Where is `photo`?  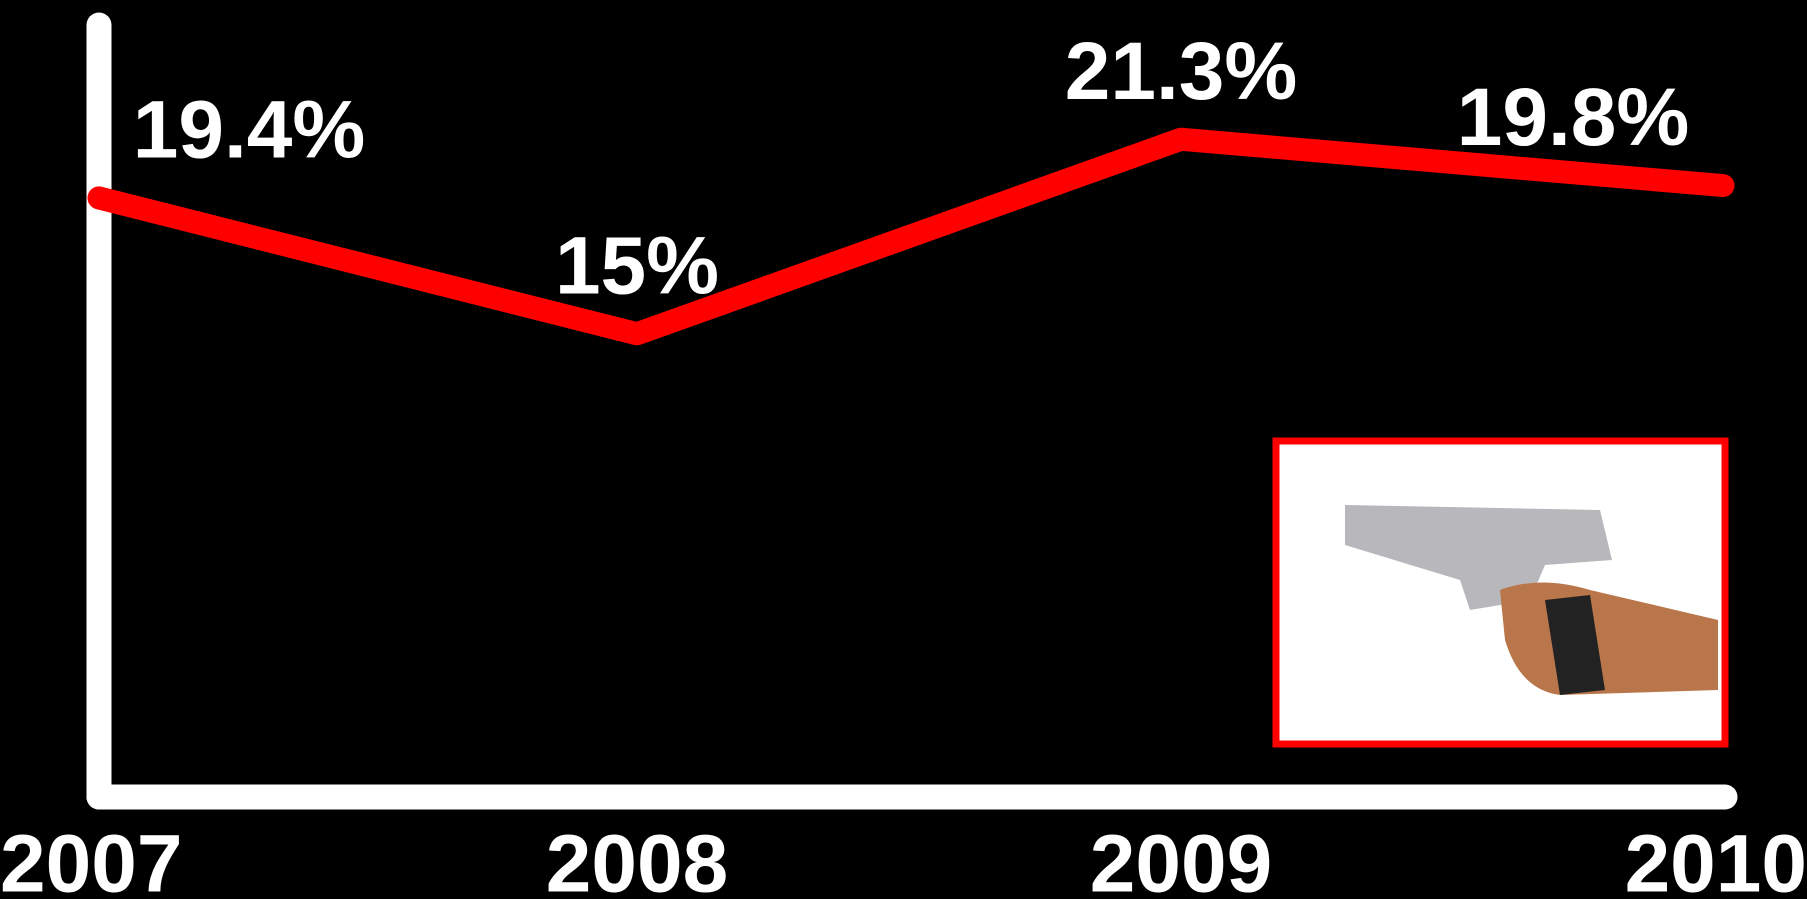
photo is located at coordinates (1500, 592).